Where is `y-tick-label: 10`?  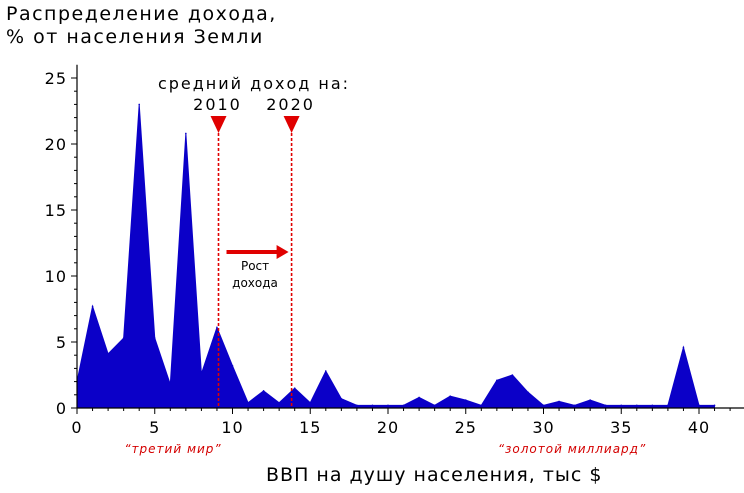 y-tick-label: 10 is located at coordinates (56, 276).